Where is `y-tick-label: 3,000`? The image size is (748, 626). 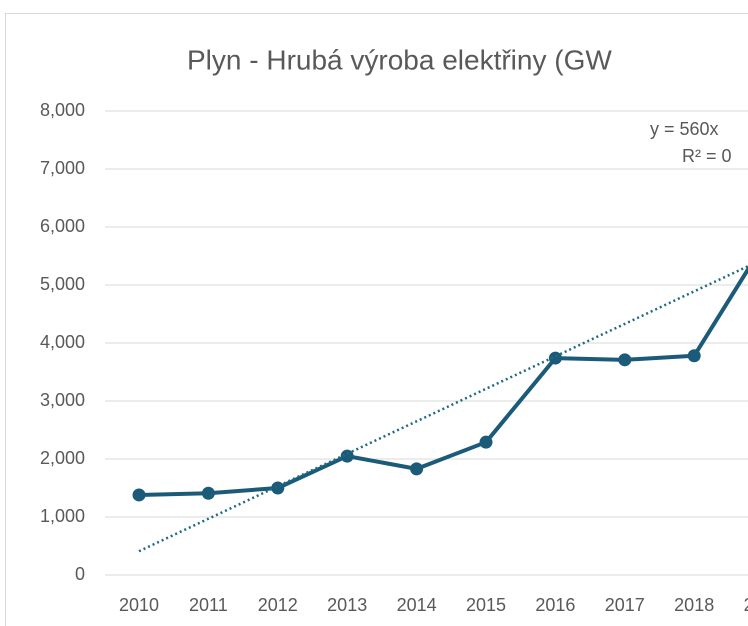 y-tick-label: 3,000 is located at coordinates (62, 400).